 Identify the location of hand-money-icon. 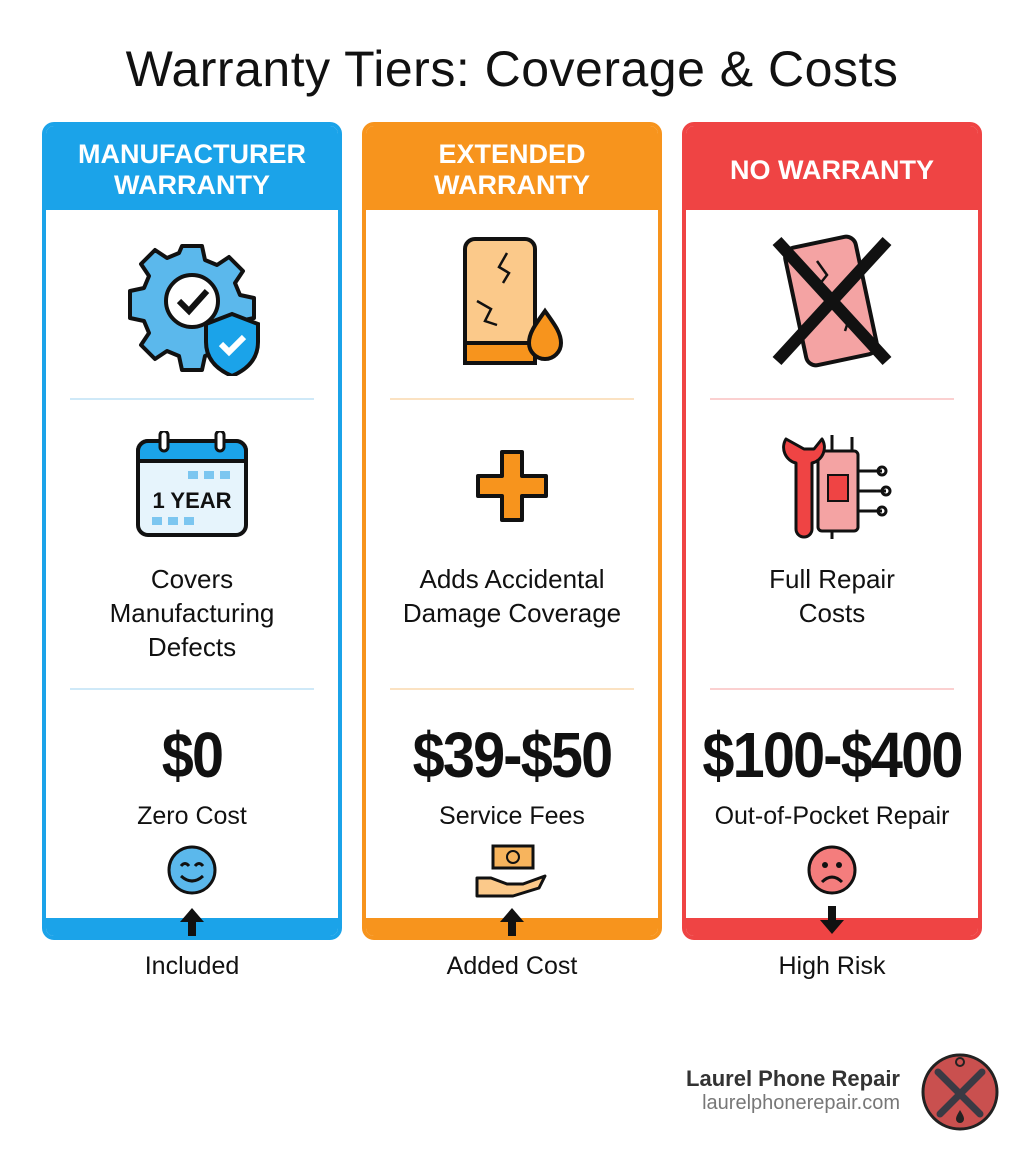
(512, 872).